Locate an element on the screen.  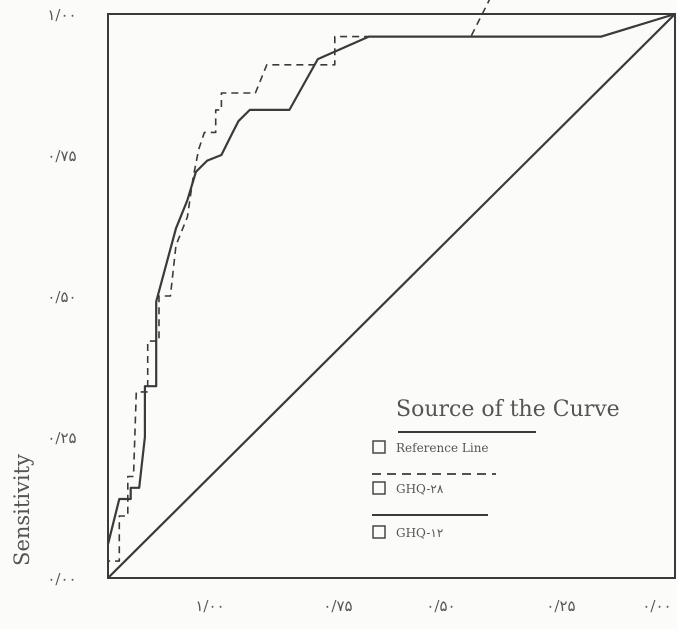
legend-entry-label: GHQ-۲۸ is located at coordinates (420, 489).